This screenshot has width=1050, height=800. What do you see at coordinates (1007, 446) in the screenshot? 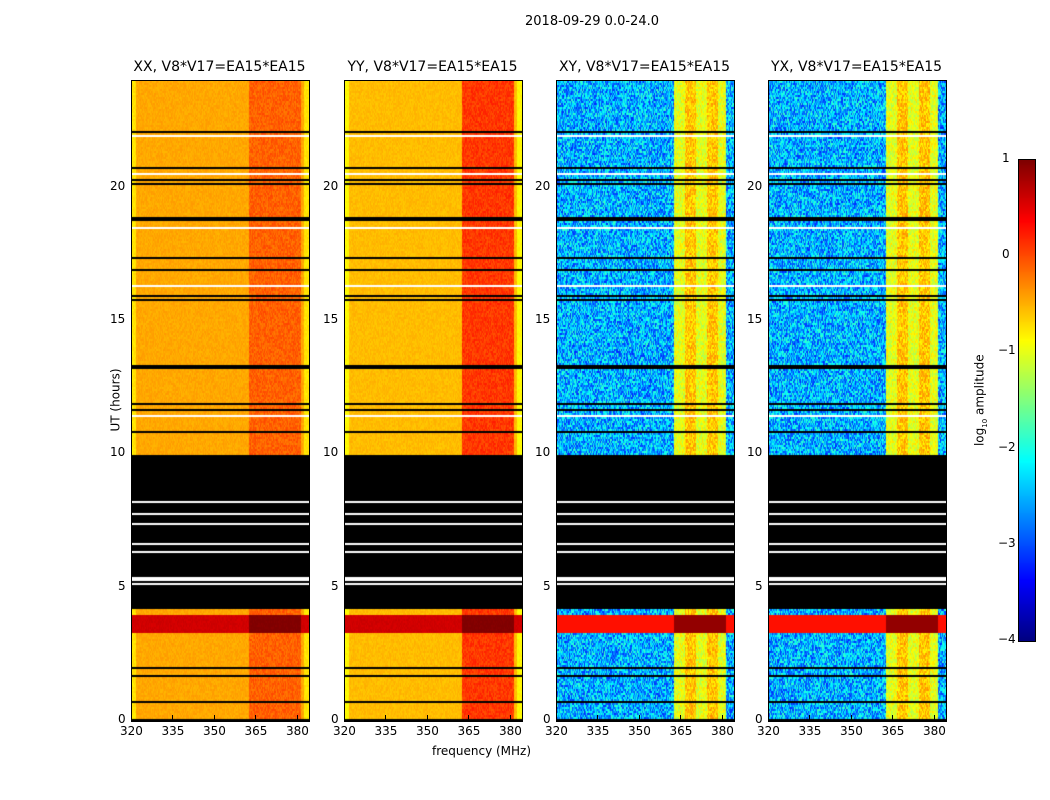
I see `colorbar-tick-label: −2` at bounding box center [1007, 446].